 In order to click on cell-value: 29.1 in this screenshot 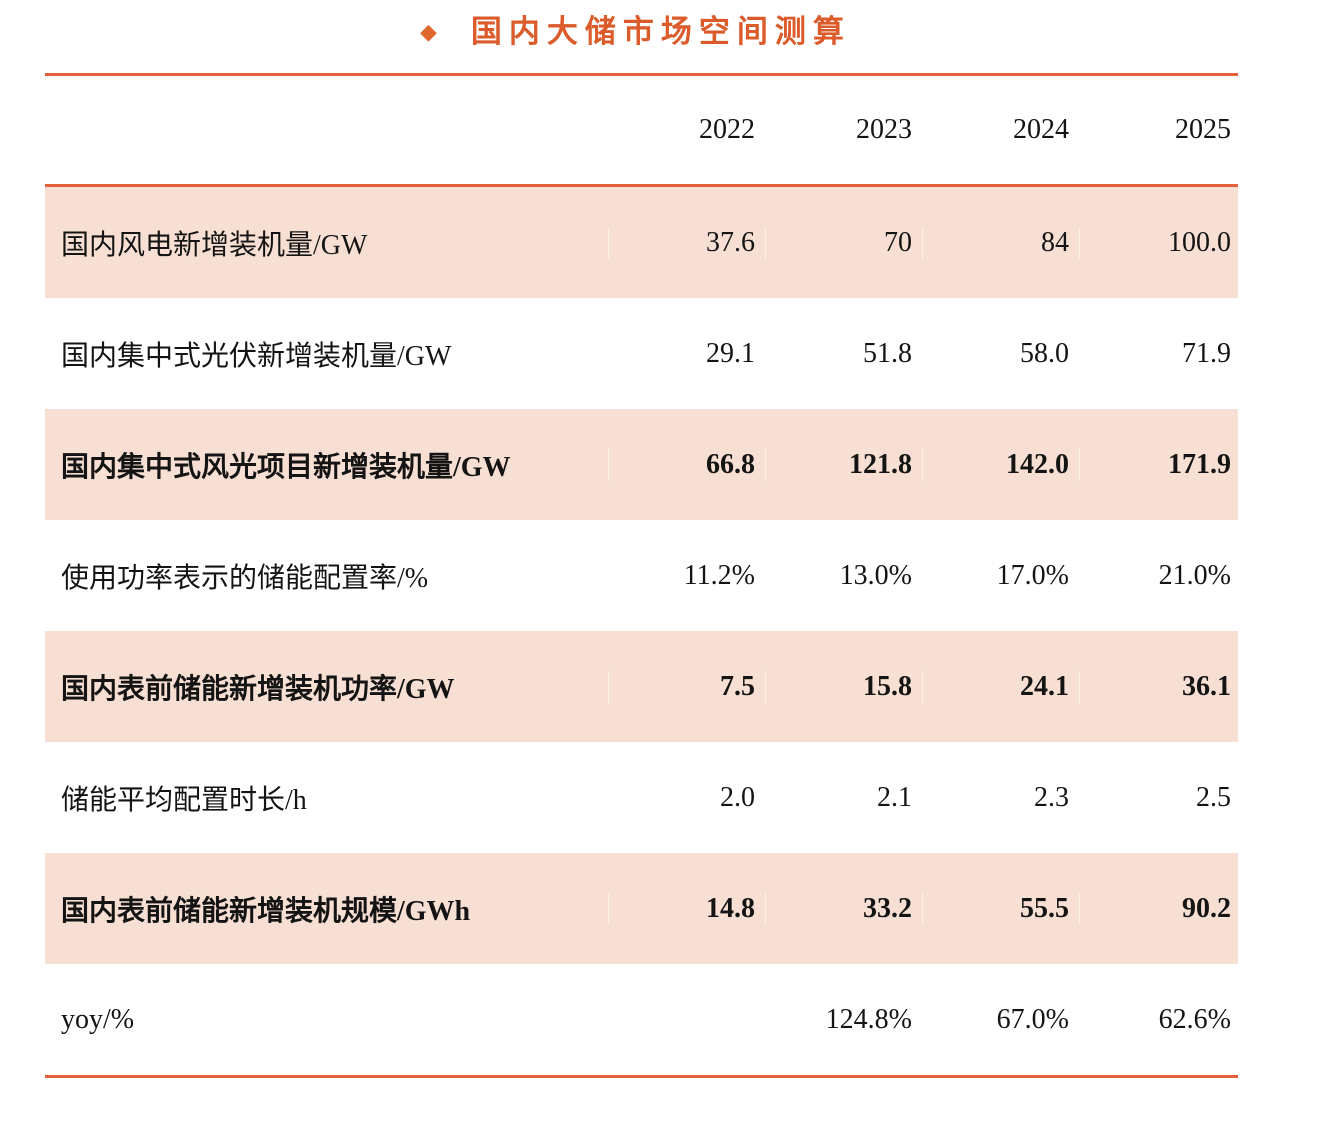, I will do `click(730, 353)`.